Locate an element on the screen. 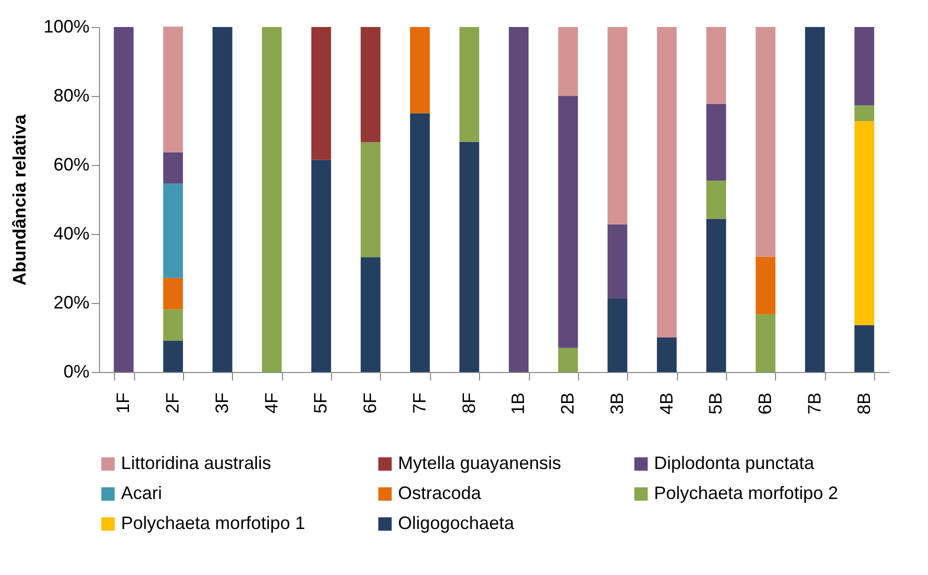 The height and width of the screenshot is (575, 928). x-tick-label: 6B is located at coordinates (765, 403).